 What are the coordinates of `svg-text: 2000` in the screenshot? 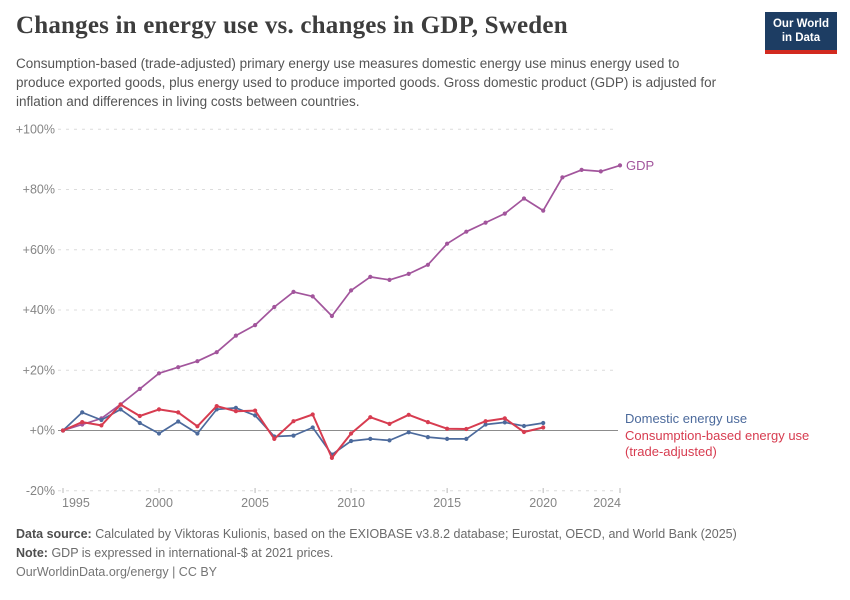 It's located at (159, 503).